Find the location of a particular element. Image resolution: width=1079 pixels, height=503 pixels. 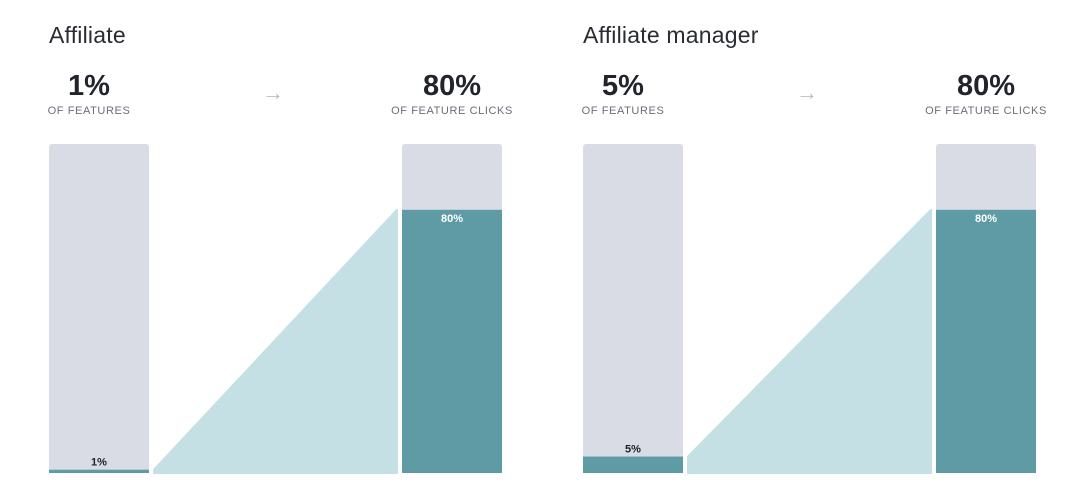

left-stat-value: 1% is located at coordinates (89, 86).